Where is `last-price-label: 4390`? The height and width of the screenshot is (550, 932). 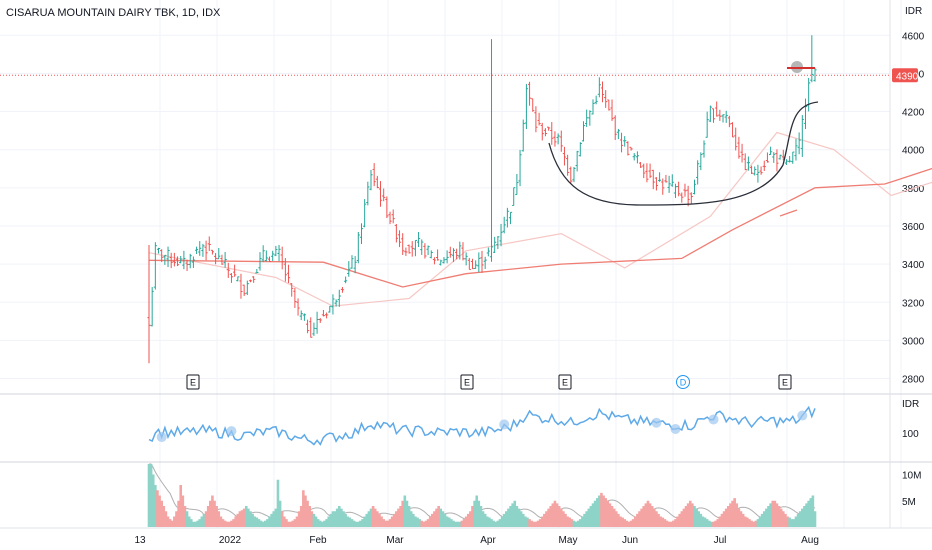 last-price-label: 4390 is located at coordinates (907, 76).